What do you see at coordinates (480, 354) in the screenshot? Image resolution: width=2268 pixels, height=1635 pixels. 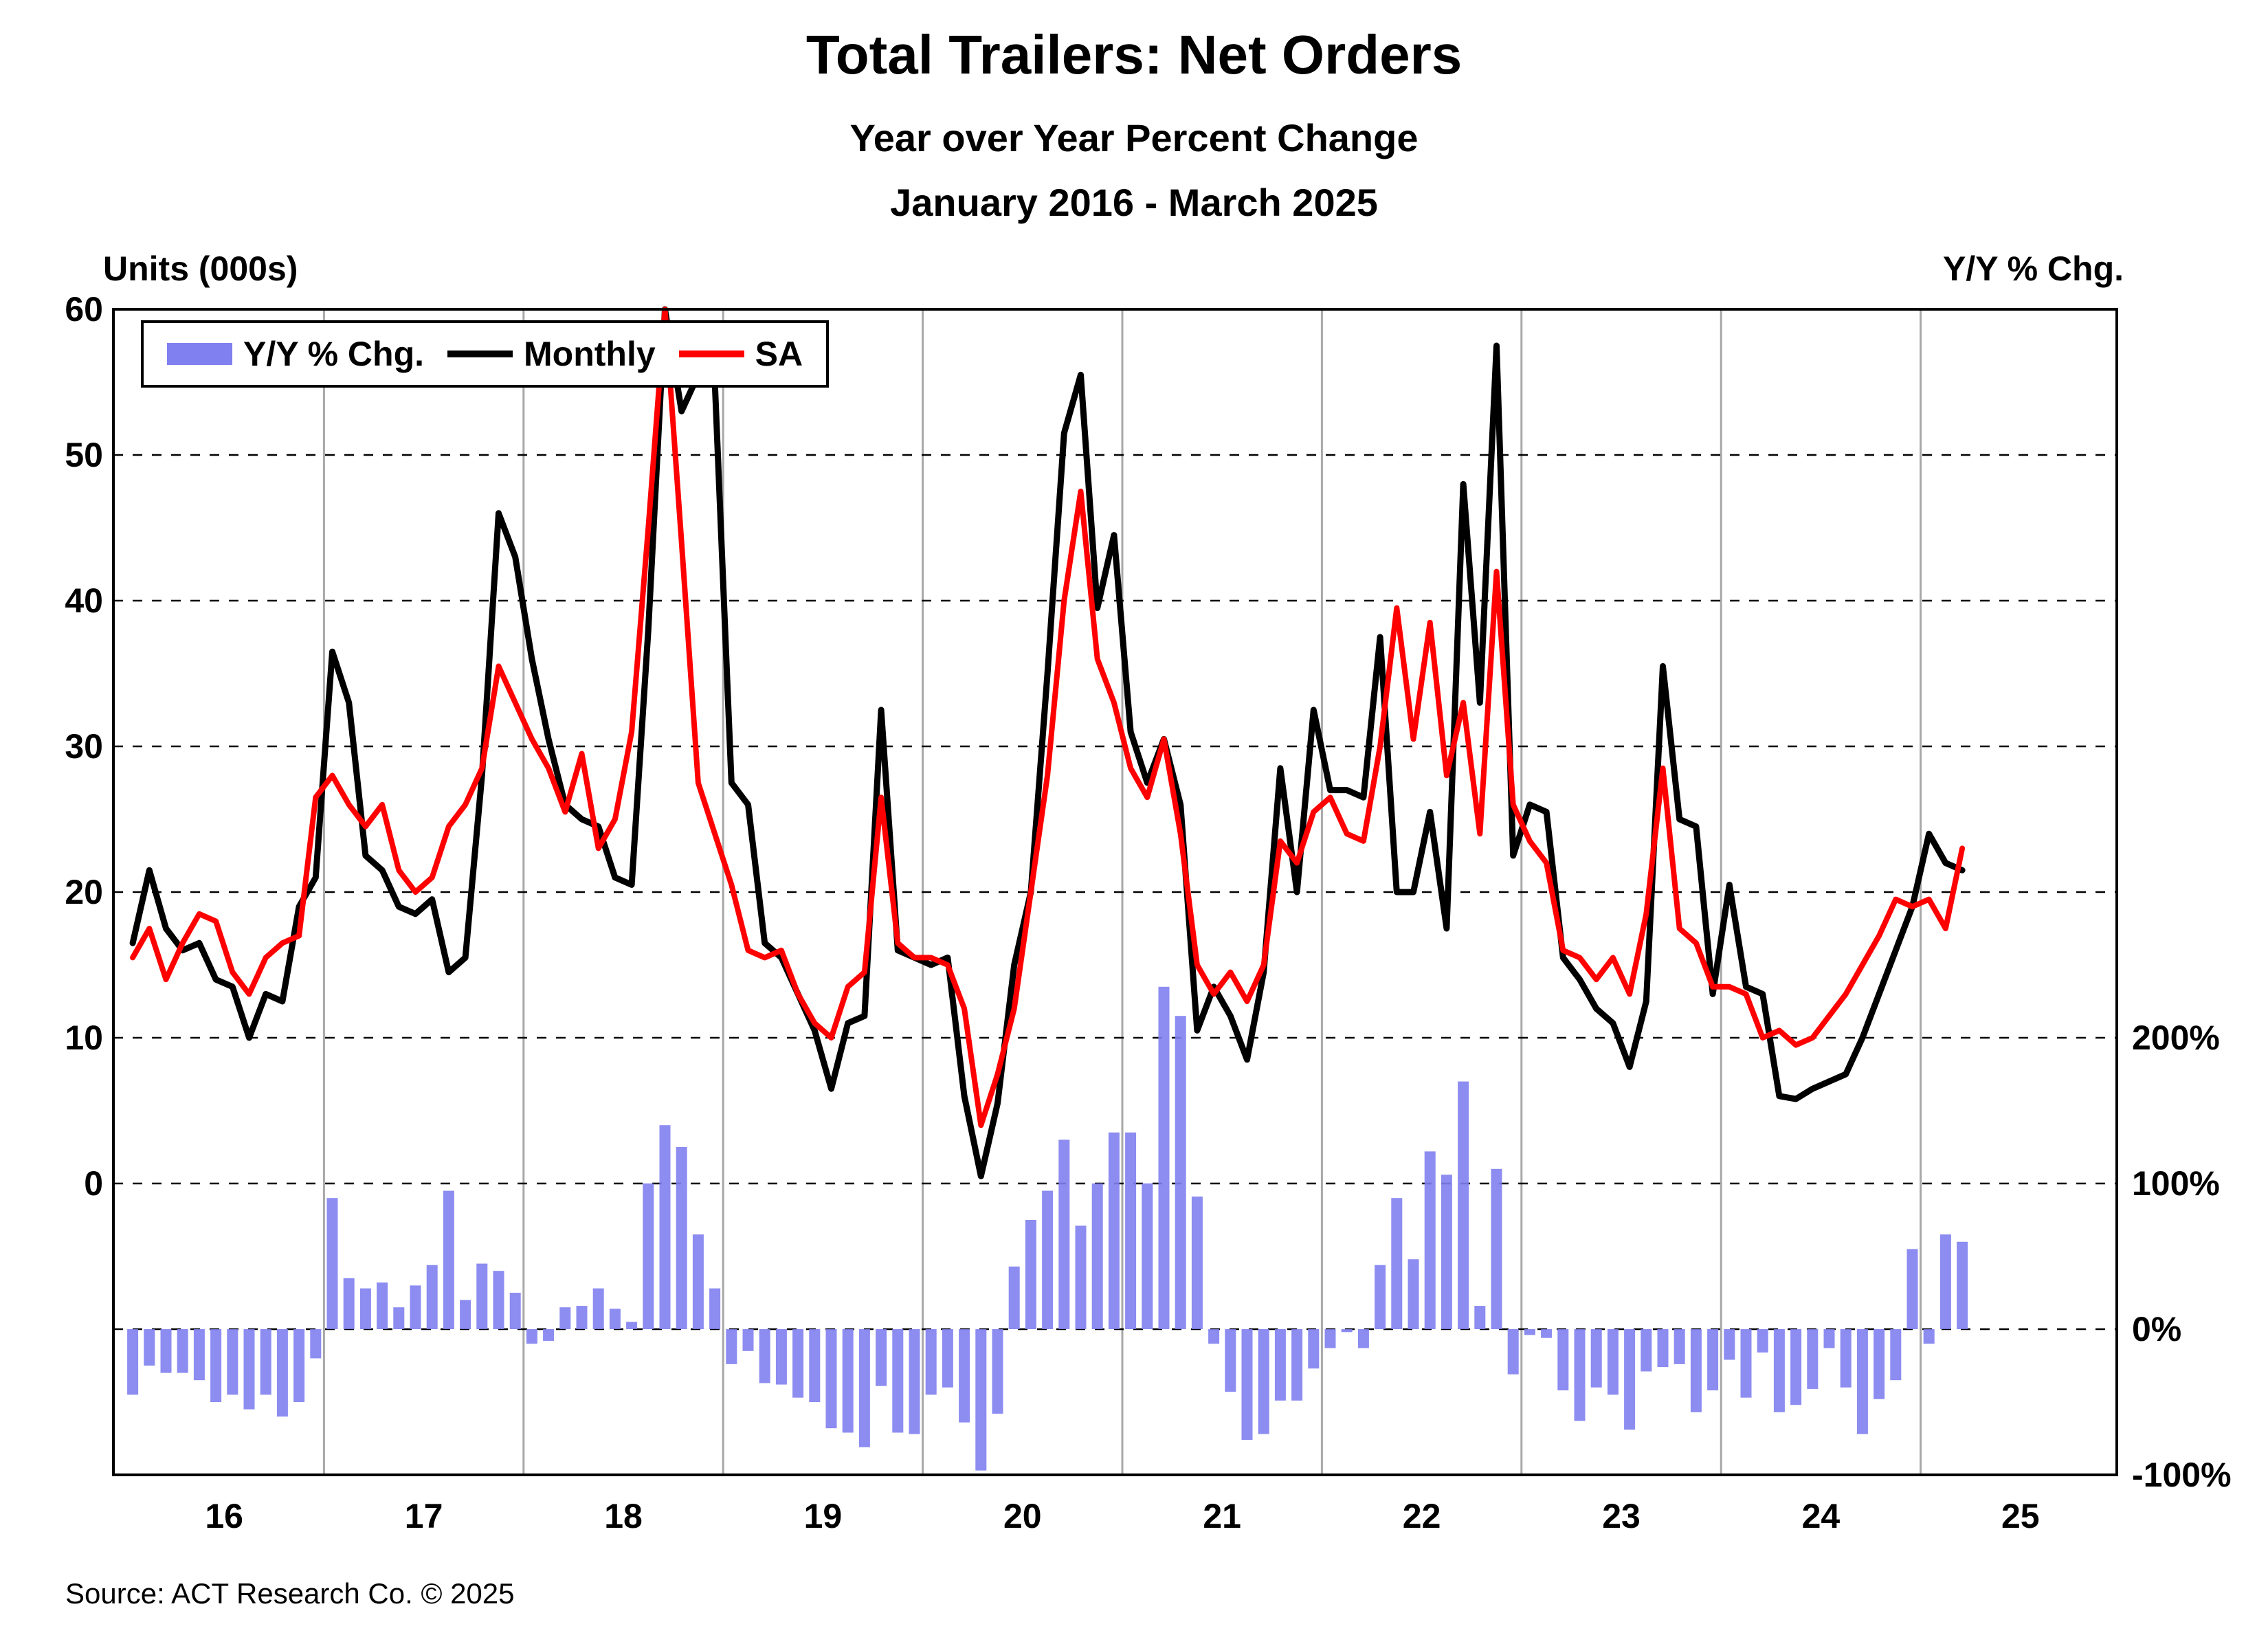 I see `monthly-line-swatch-icon` at bounding box center [480, 354].